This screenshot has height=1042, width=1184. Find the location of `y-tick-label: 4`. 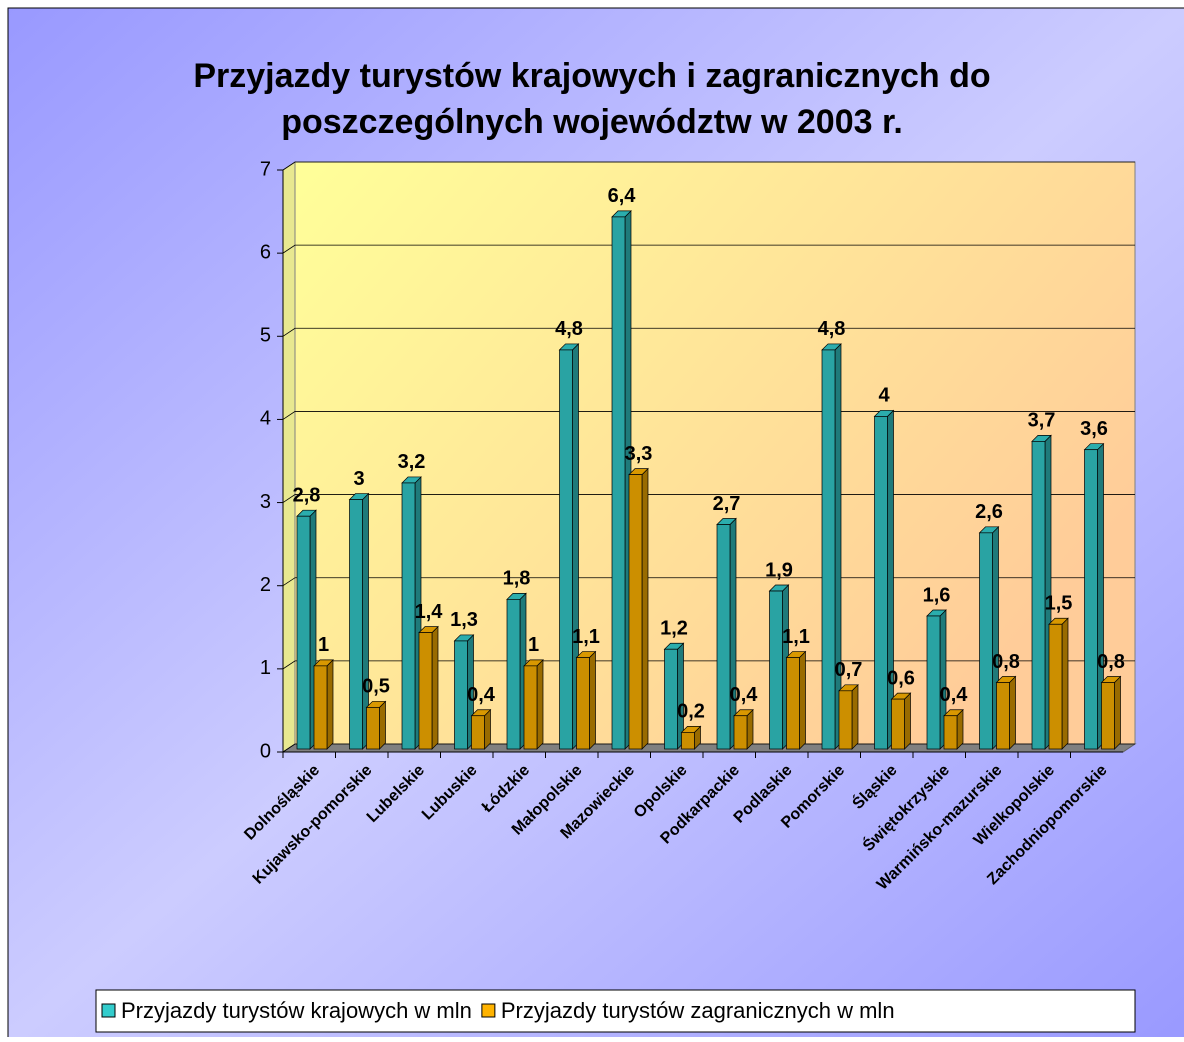

y-tick-label: 4 is located at coordinates (265, 419).